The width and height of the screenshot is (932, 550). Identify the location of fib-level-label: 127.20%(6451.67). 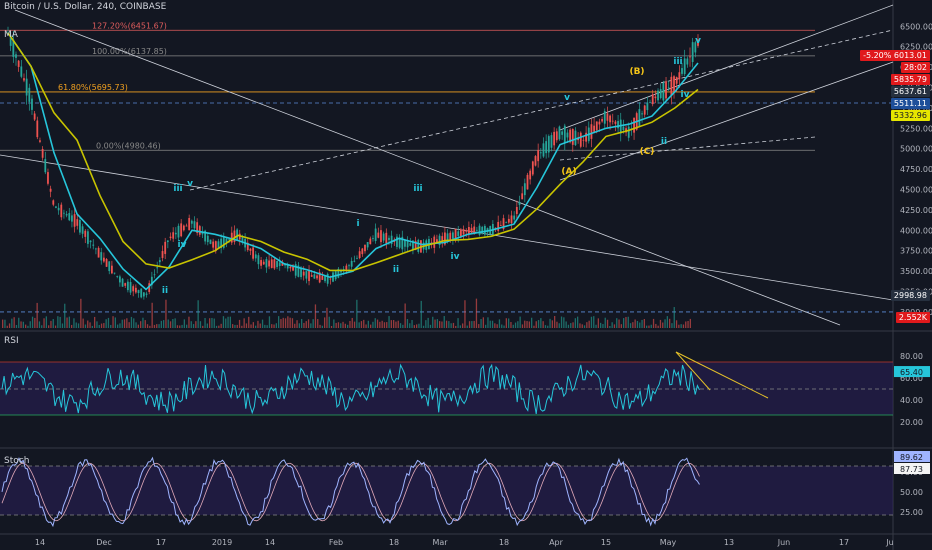
(129, 25).